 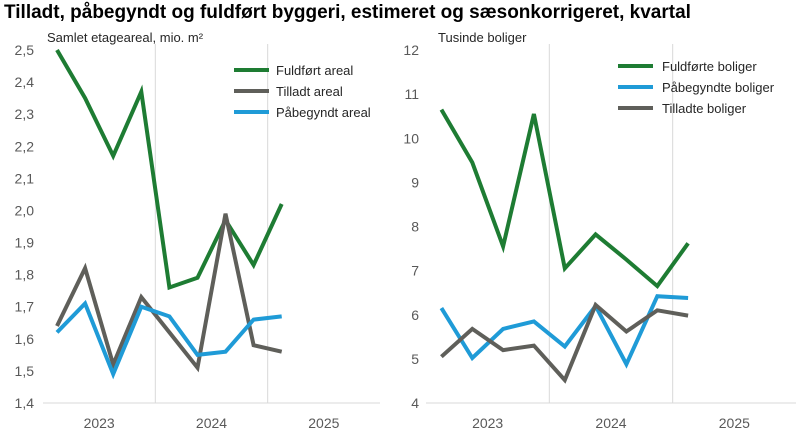 What do you see at coordinates (25, 50) in the screenshot?
I see `y-tick-label: 2,5` at bounding box center [25, 50].